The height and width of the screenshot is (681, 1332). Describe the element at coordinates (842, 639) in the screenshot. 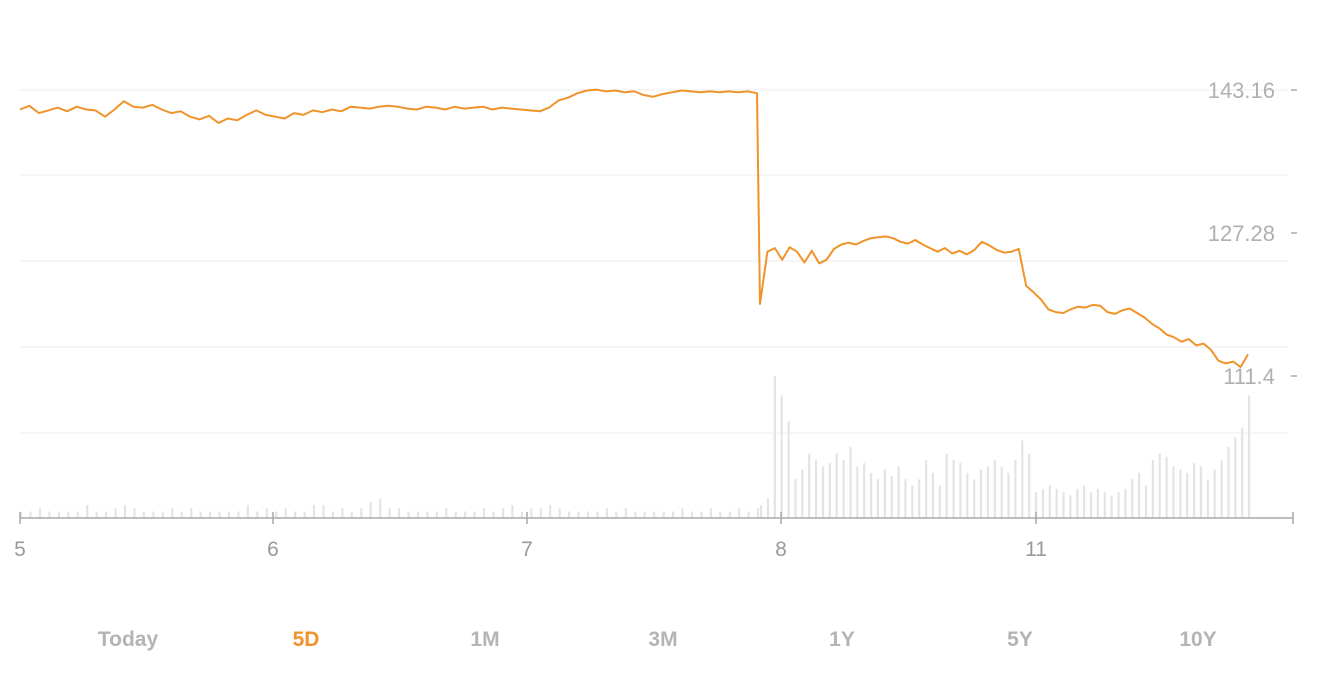

I see `tab-1y: 1Y` at that location.